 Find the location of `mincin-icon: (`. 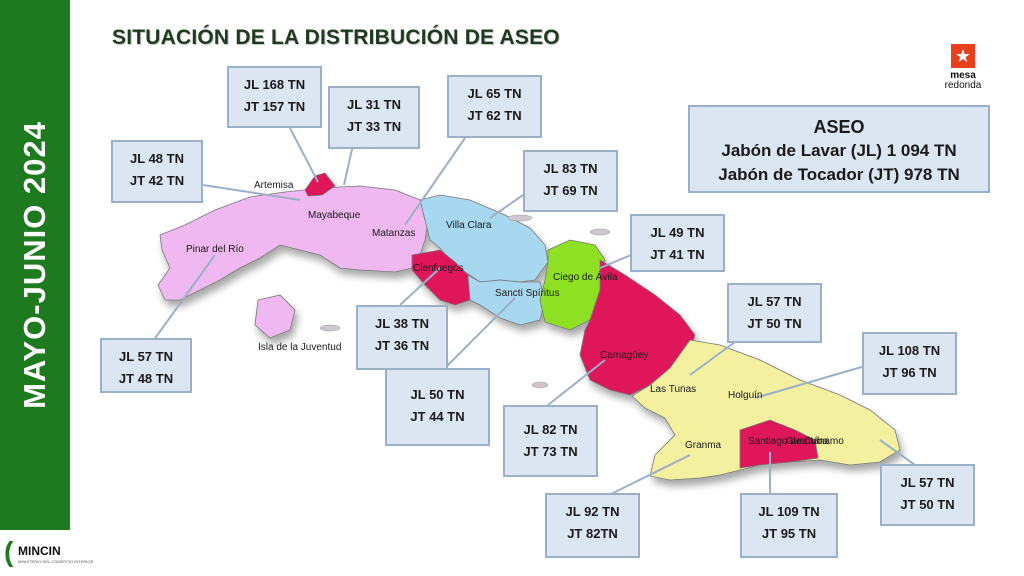

mincin-icon: ( is located at coordinates (9, 551).